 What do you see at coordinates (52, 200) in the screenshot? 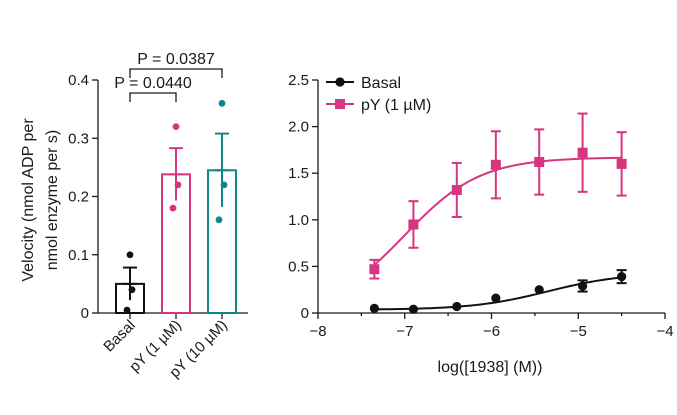
I see `bar-ylabel-line2: nmol enzyme per s)` at bounding box center [52, 200].